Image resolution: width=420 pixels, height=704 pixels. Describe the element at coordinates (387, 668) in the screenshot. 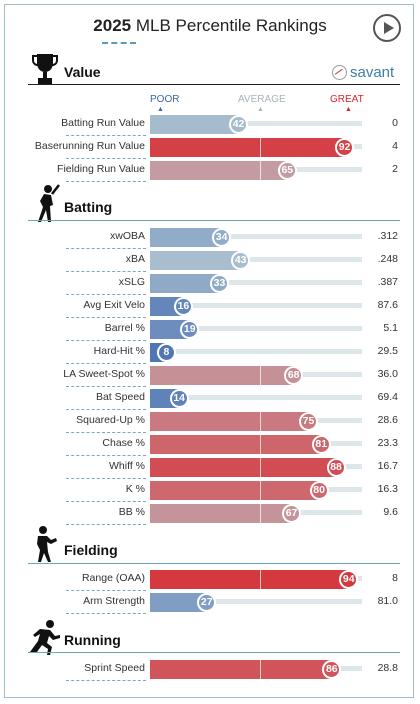

I see `metric-value: 28.8` at that location.